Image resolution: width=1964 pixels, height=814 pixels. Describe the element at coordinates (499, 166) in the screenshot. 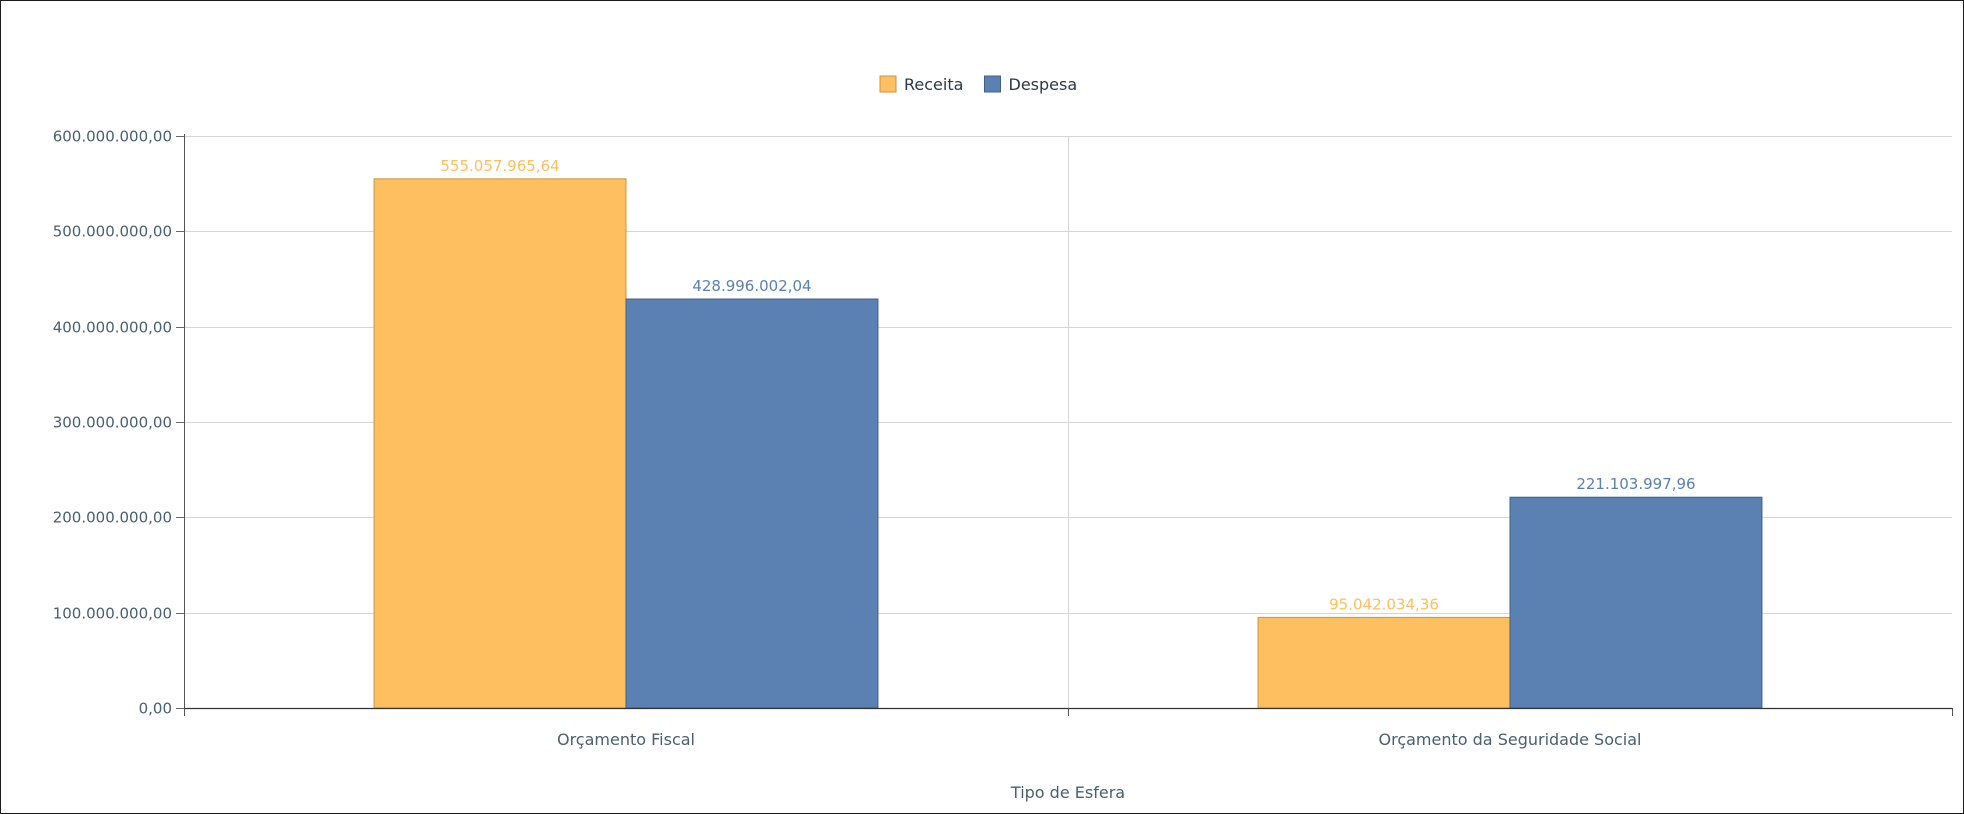

I see `data-label: 555.057.965,64` at that location.